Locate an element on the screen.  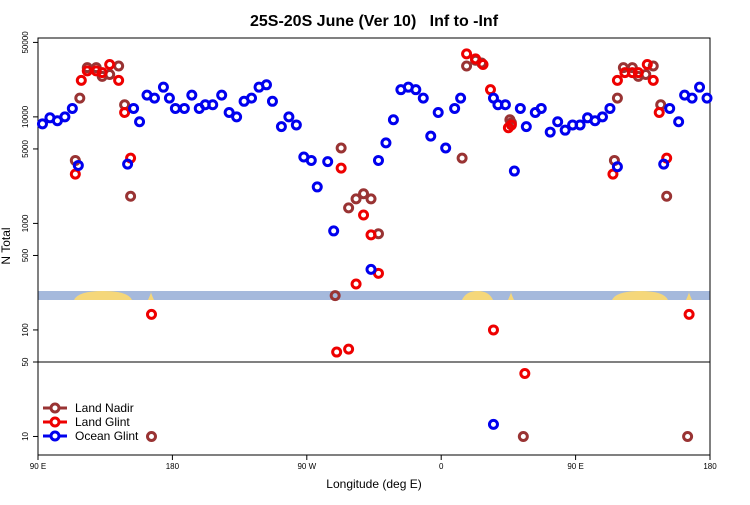
legend-label: Land Glint is located at coordinates (102, 422).